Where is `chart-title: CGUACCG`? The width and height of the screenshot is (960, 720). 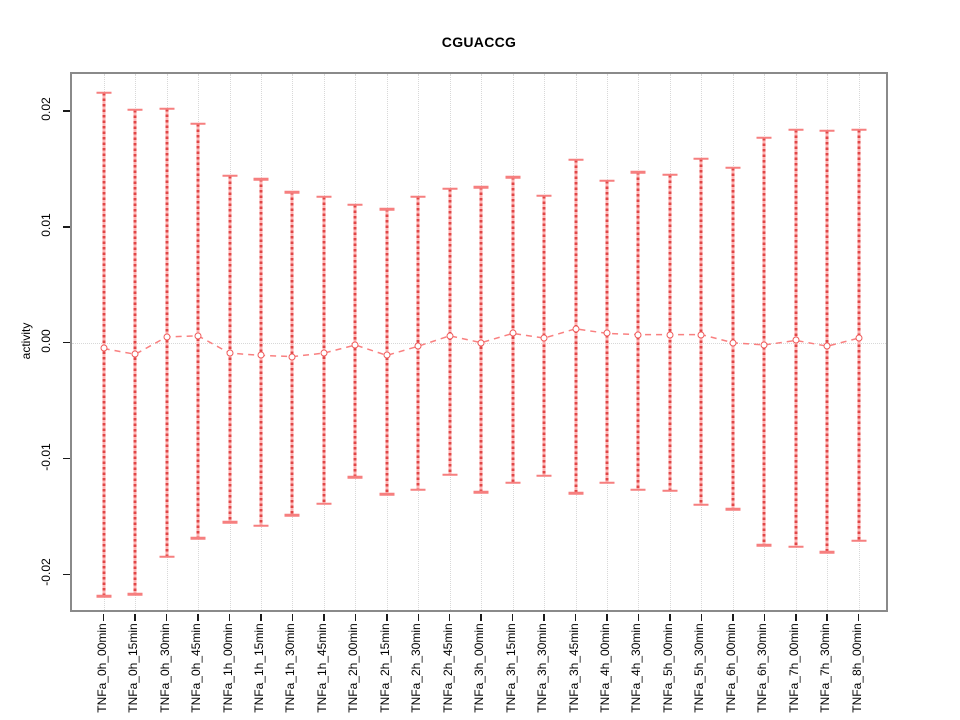
chart-title: CGUACCG is located at coordinates (479, 42).